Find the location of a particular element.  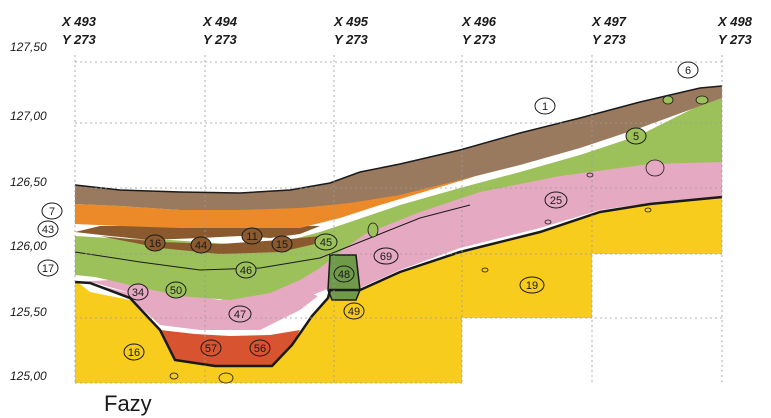

layer-label: 57 is located at coordinates (211, 349).